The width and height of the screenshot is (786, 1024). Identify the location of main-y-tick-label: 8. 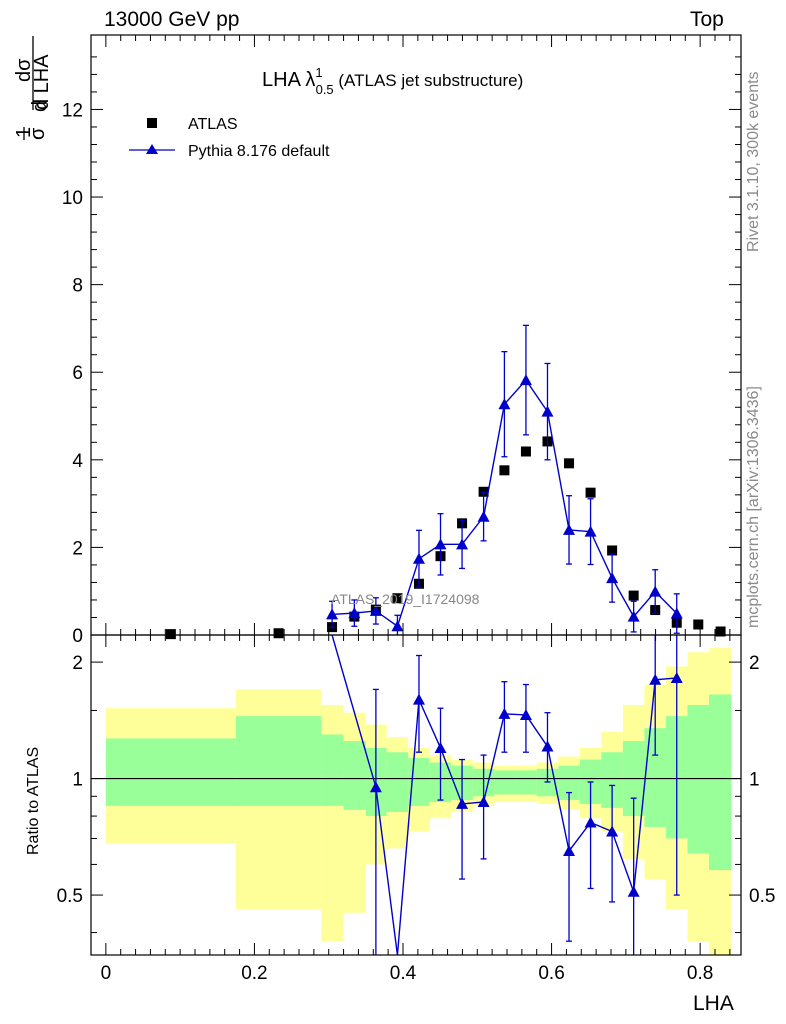
(77, 286).